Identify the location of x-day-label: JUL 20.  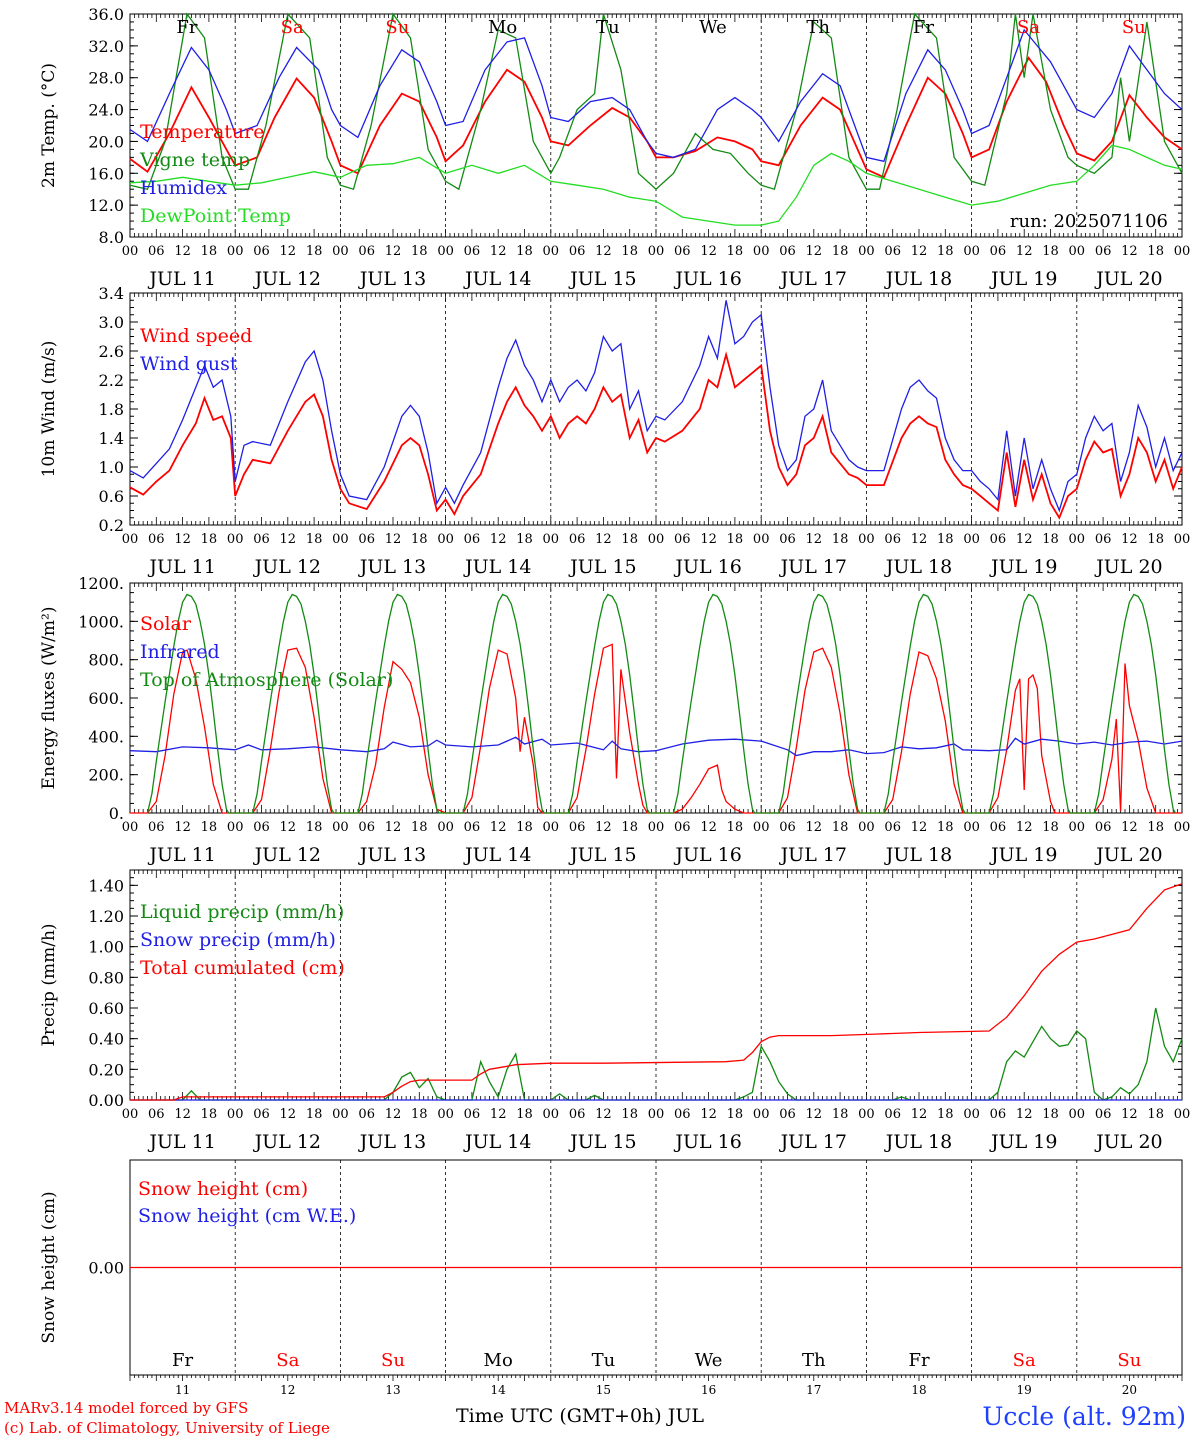
(1128, 855).